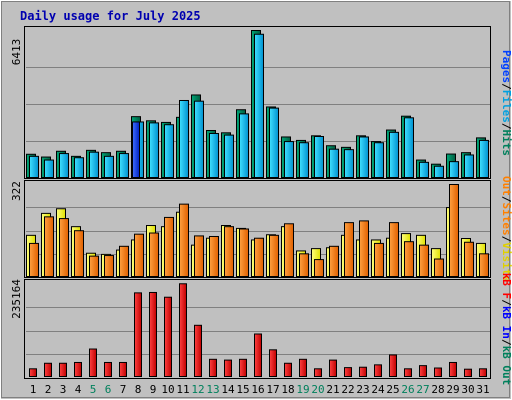 The image size is (512, 400). What do you see at coordinates (506, 219) in the screenshot?
I see `legend-sites: Sites` at bounding box center [506, 219].